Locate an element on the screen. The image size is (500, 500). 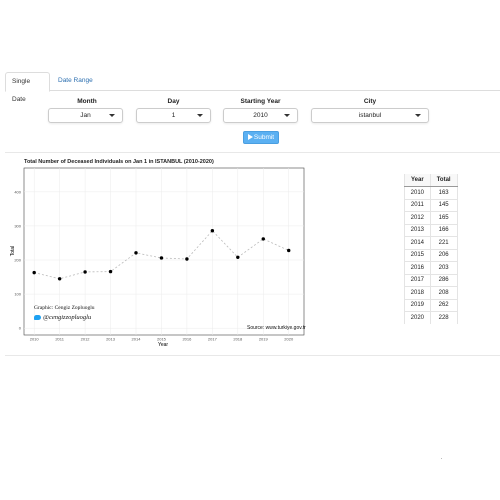
x-tick-label: 2019 is located at coordinates (264, 339).